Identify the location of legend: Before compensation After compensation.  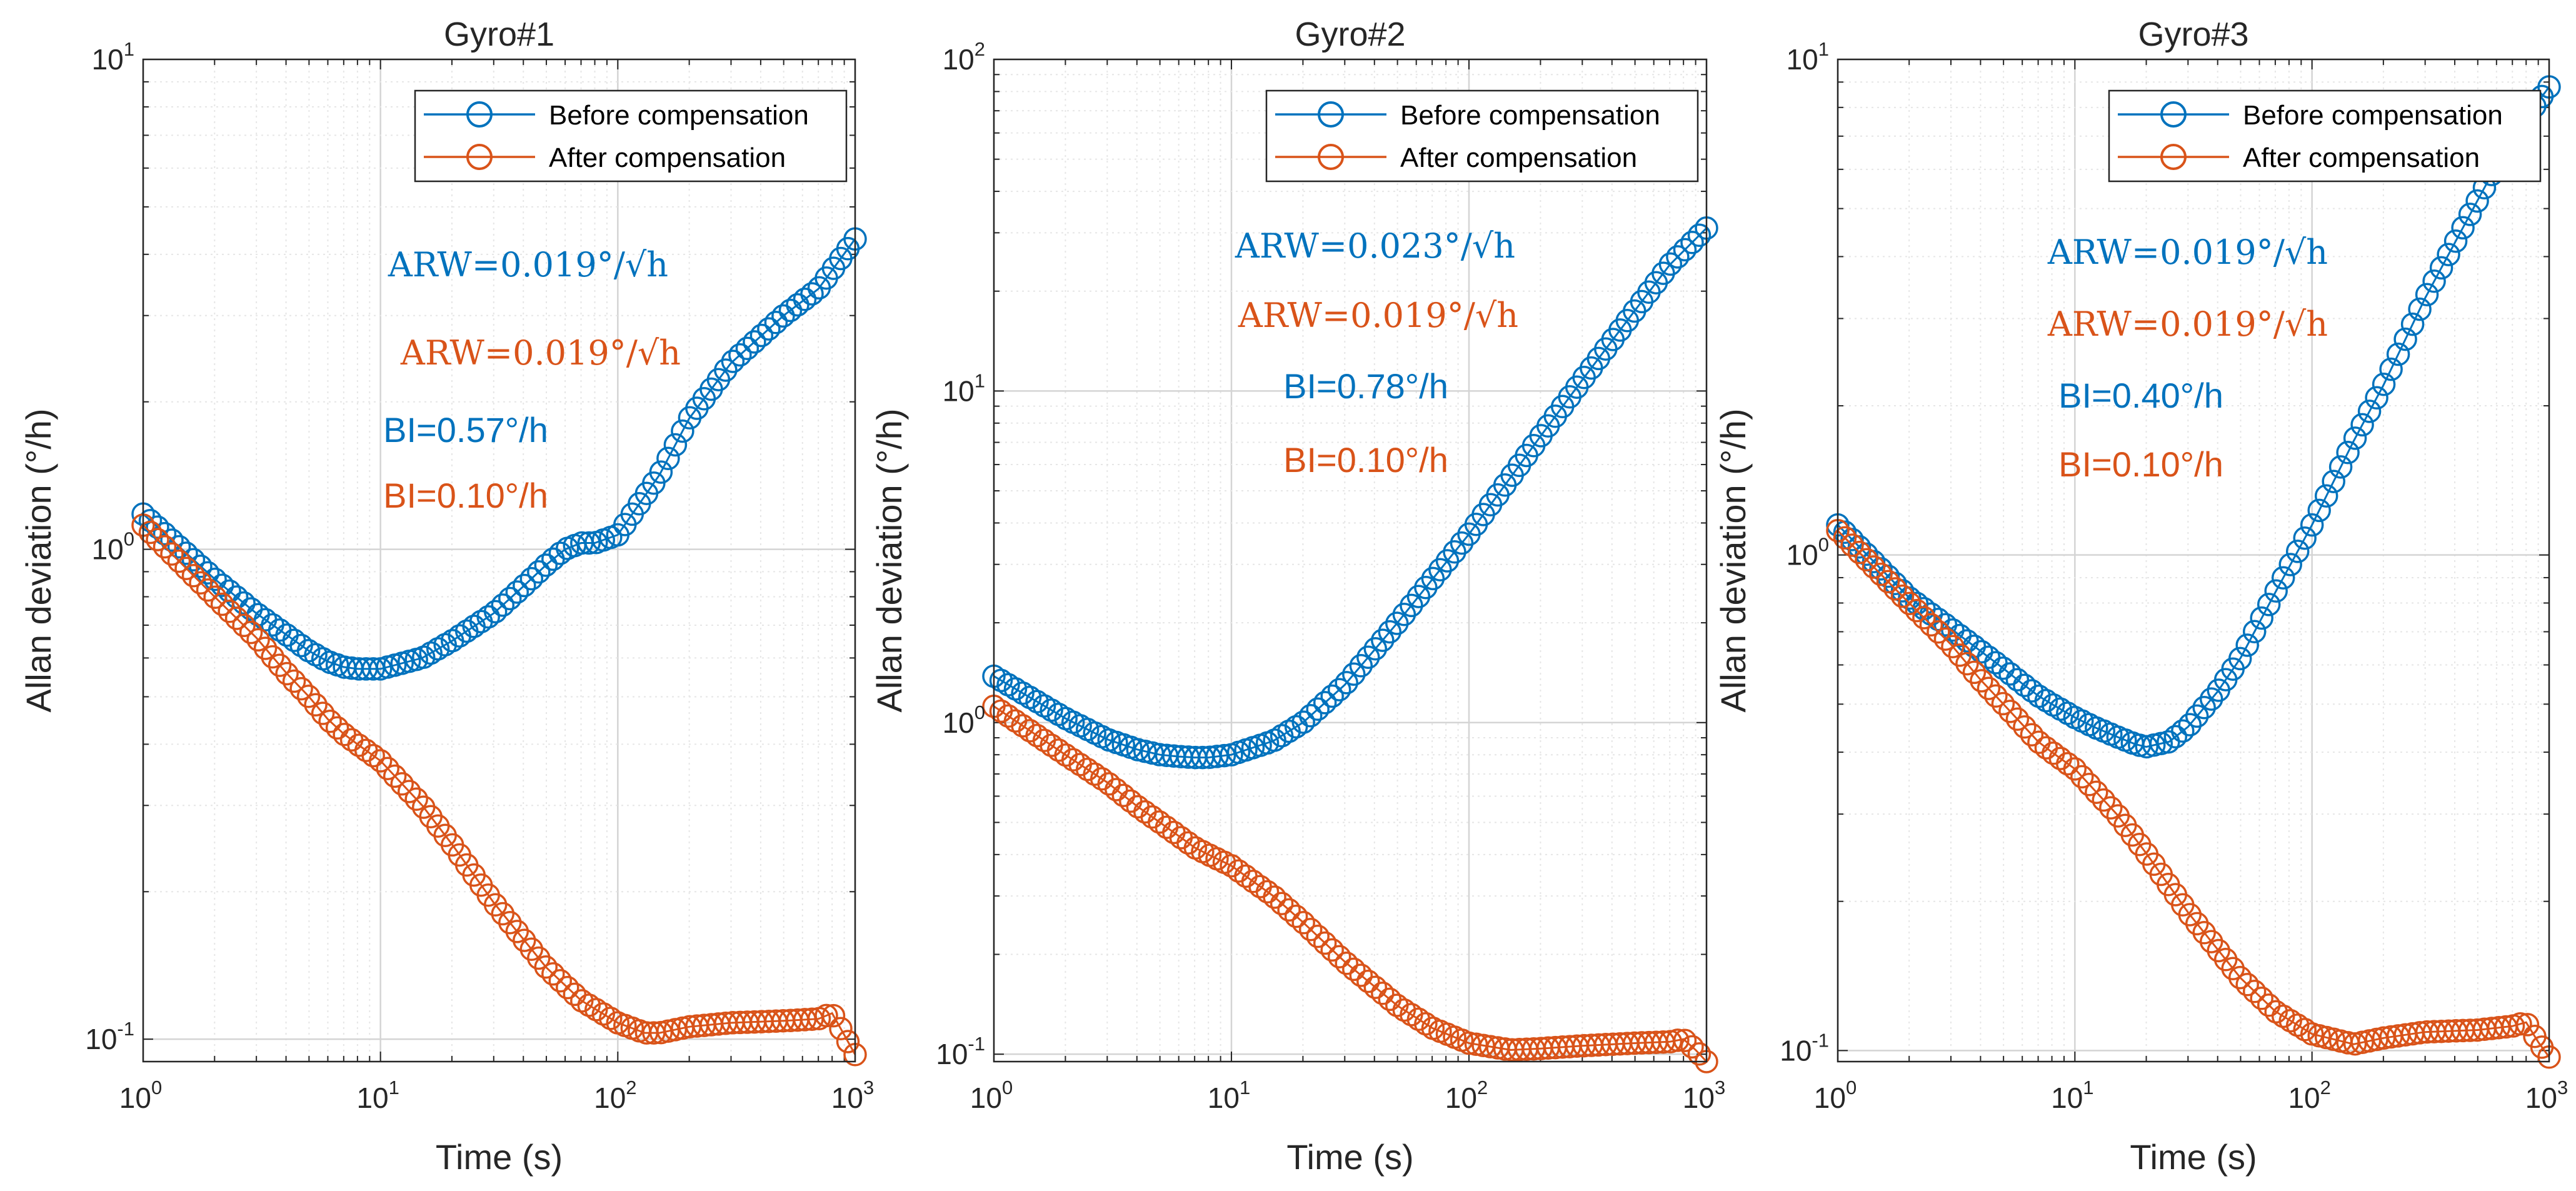
(2325, 136).